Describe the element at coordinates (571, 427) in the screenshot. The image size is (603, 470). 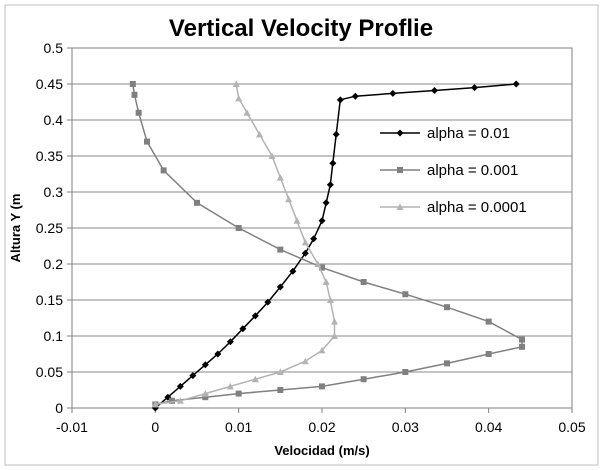
I see `x-tick-label: 0.05` at that location.